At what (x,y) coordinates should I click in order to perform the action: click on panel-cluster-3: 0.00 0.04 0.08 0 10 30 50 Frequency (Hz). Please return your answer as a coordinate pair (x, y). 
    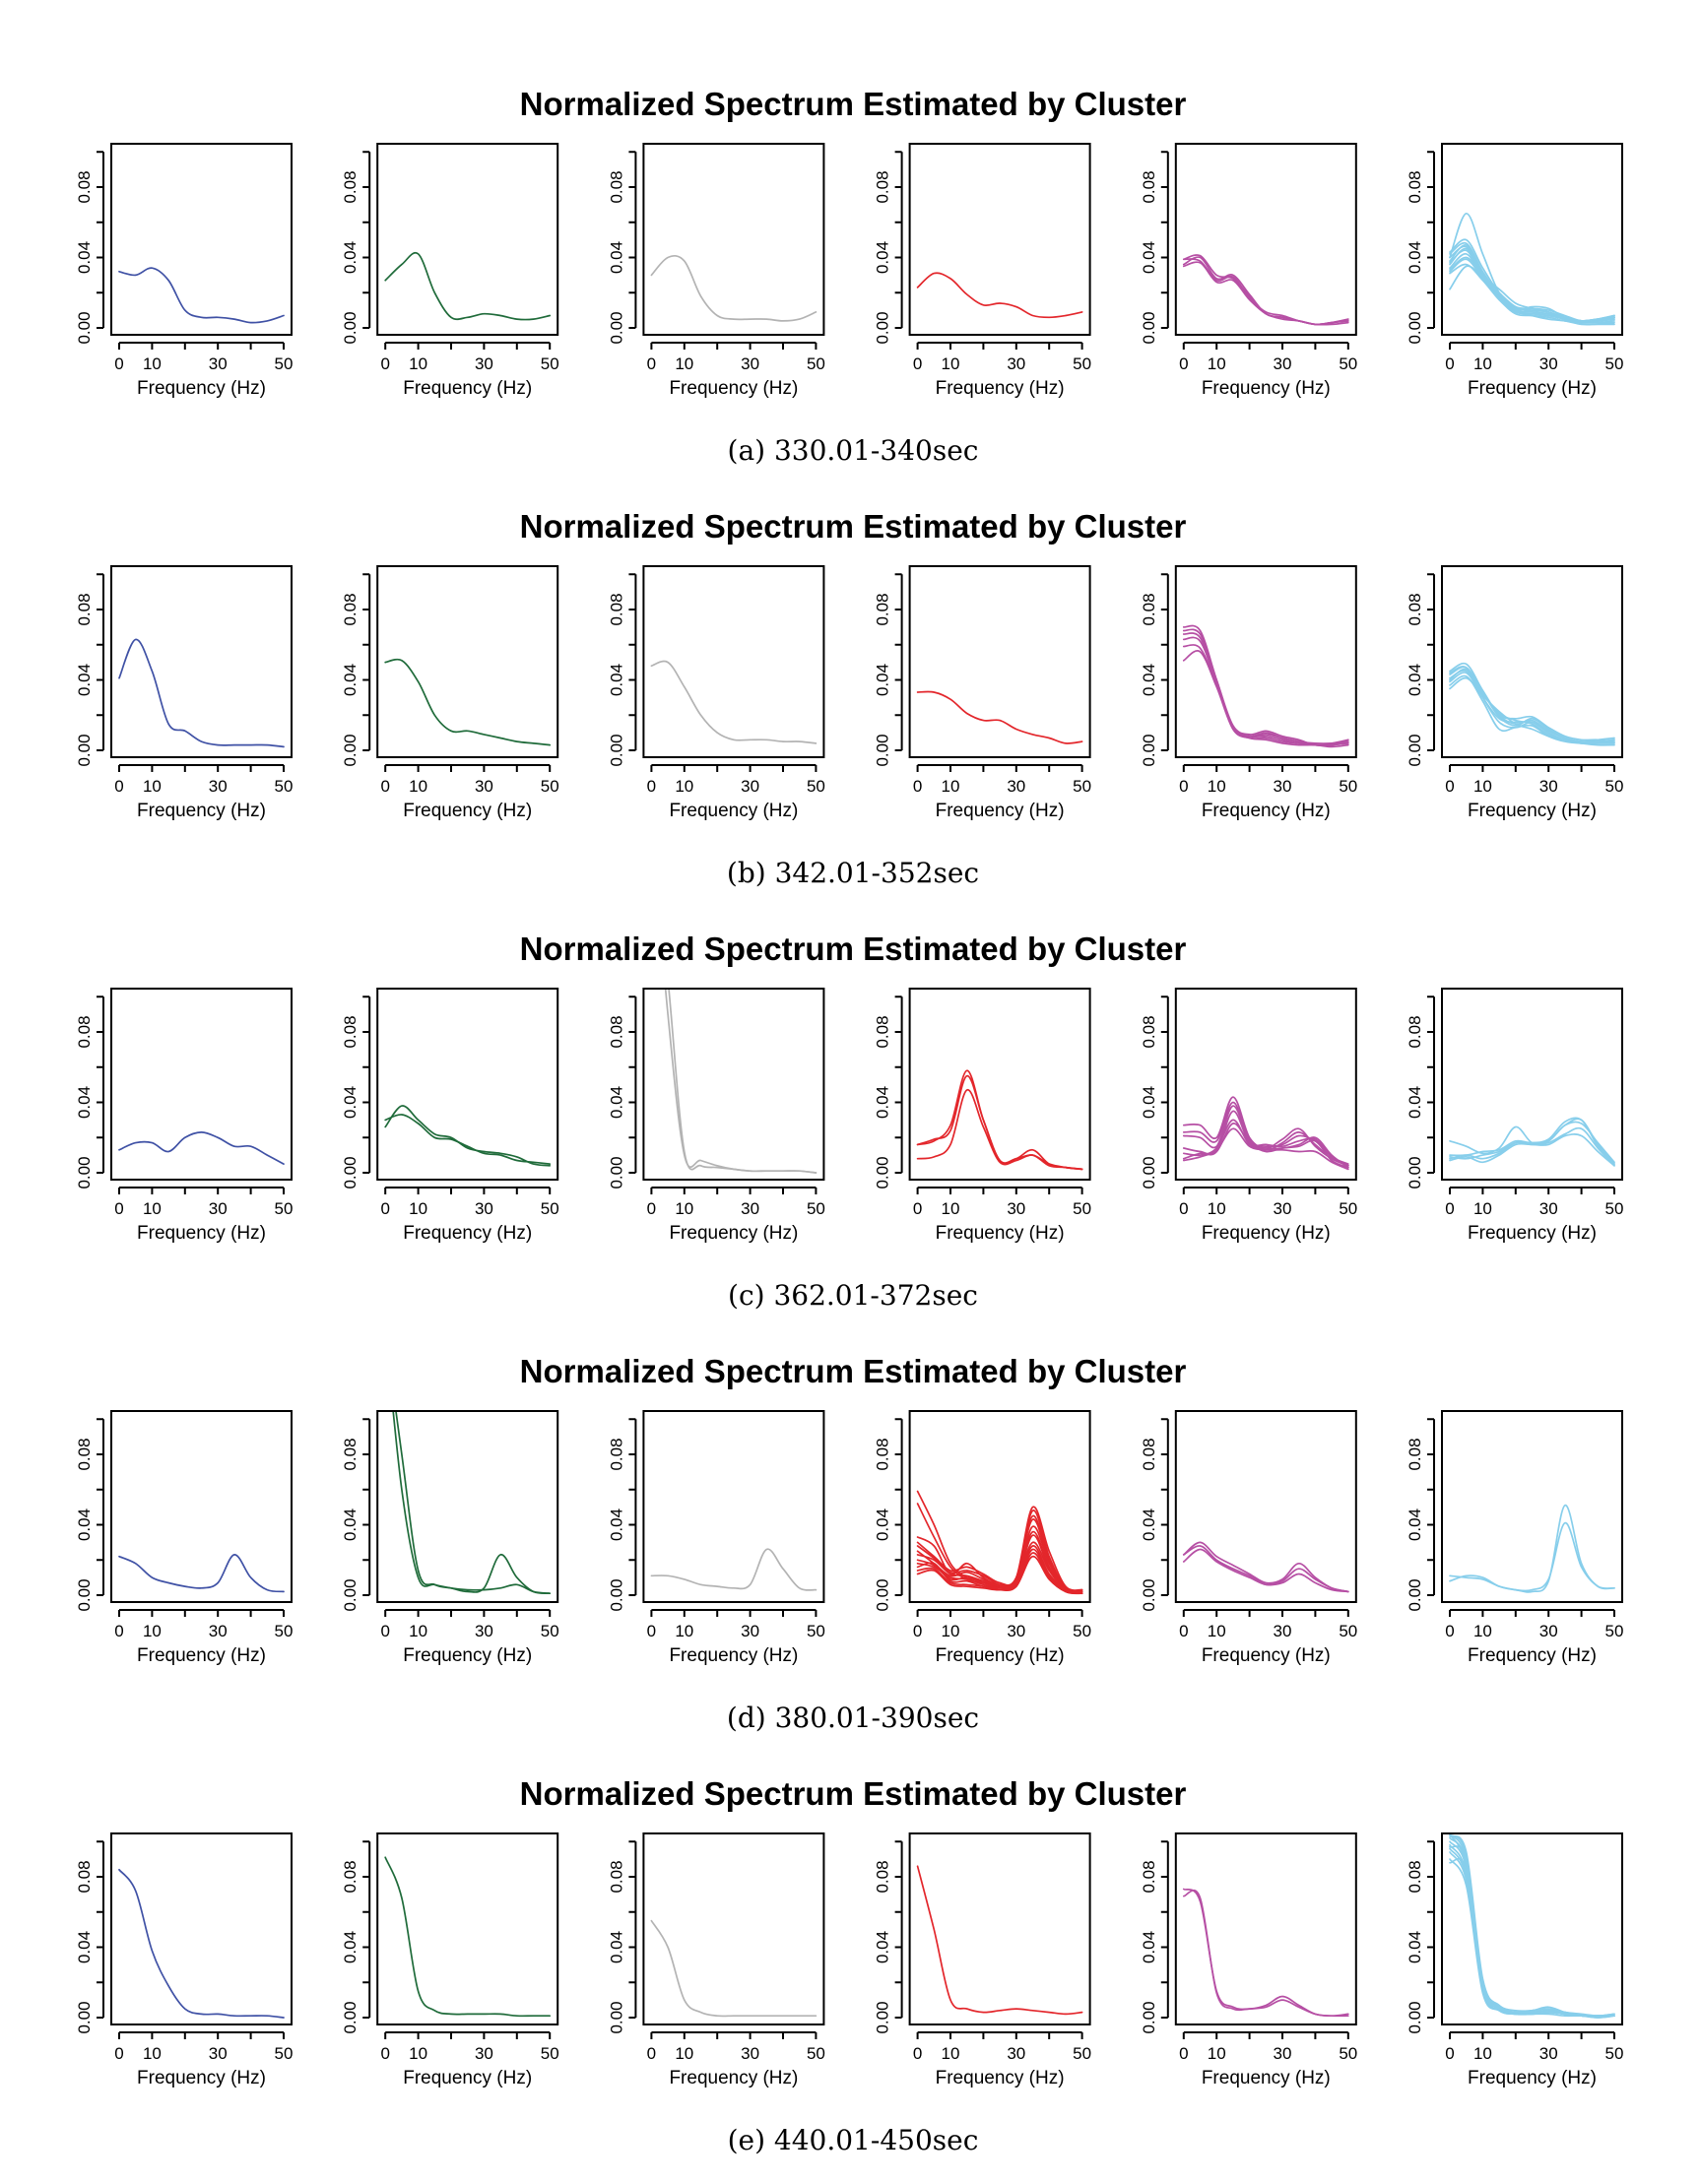
    Looking at the image, I should click on (716, 1116).